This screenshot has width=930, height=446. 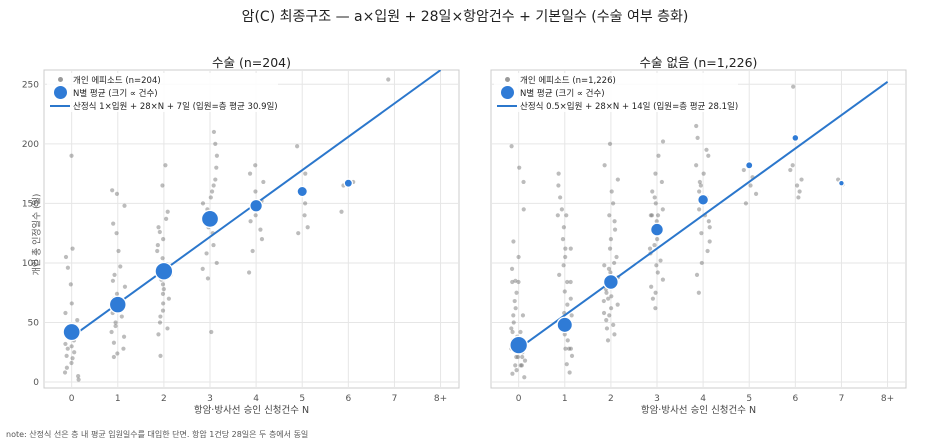 I want to click on x-tick-label: 2, so click(x=611, y=399).